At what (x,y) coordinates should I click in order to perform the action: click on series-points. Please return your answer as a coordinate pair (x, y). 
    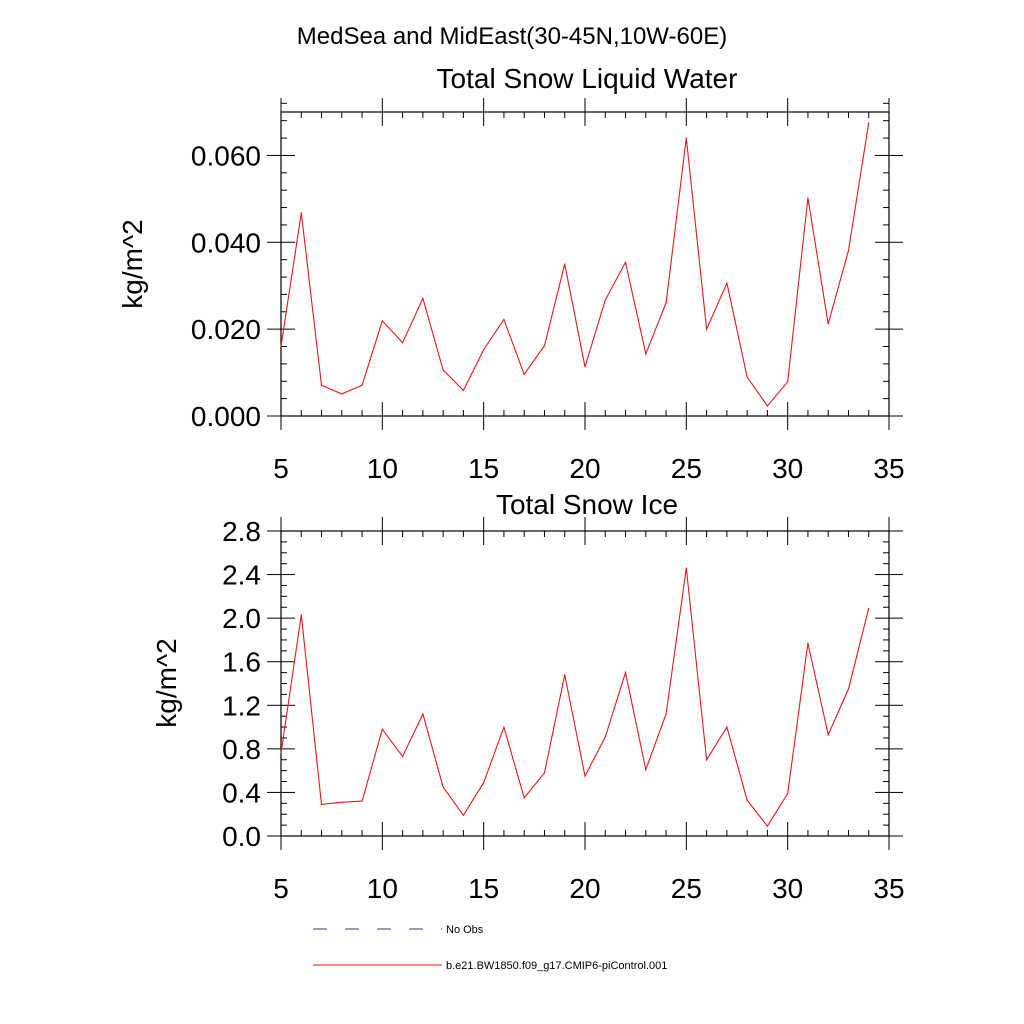
    Looking at the image, I should click on (575, 697).